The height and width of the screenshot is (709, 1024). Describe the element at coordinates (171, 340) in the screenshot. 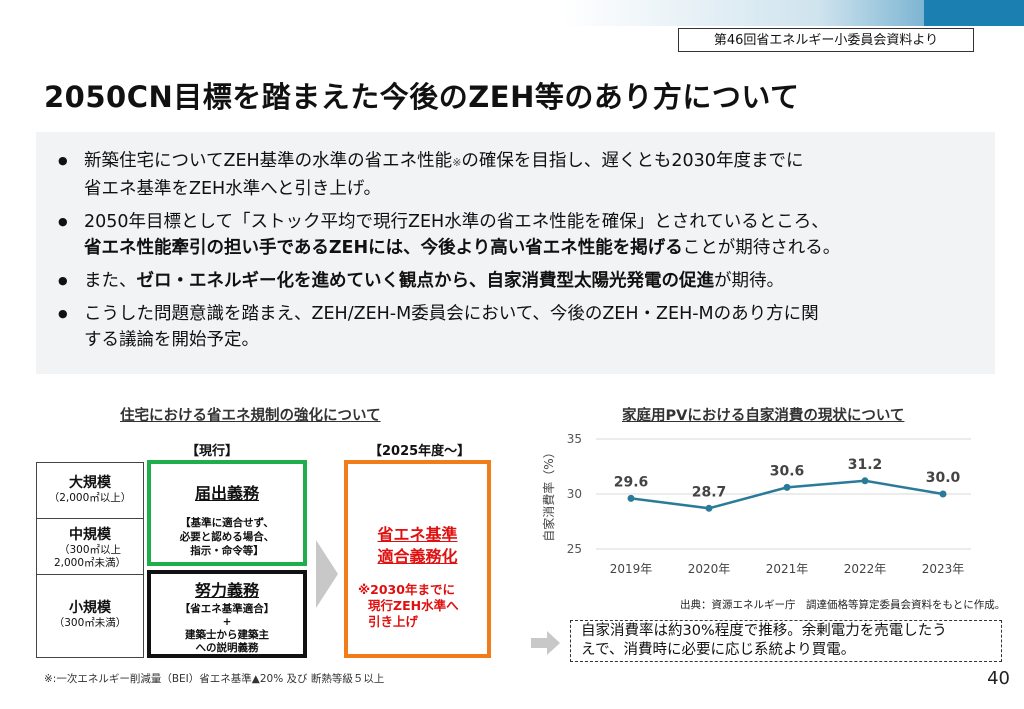

I see `bullet-4-text-c: する議論を開始予定。` at that location.